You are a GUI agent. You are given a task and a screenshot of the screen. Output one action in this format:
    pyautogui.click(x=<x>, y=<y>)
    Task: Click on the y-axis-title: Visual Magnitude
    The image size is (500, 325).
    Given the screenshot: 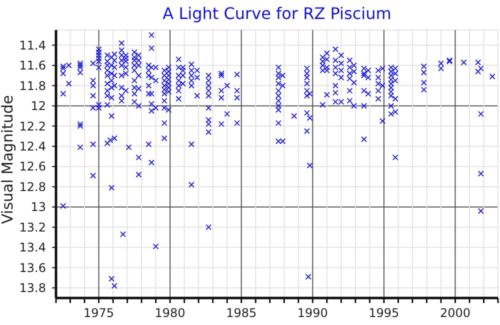 What is the action you would take?
    pyautogui.click(x=8, y=159)
    